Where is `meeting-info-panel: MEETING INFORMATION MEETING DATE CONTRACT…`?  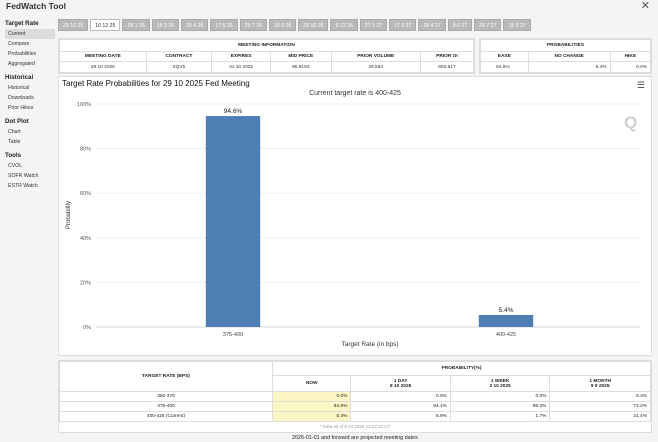
meeting-info-panel: MEETING INFORMATION MEETING DATE CONTRACT… is located at coordinates (266, 56).